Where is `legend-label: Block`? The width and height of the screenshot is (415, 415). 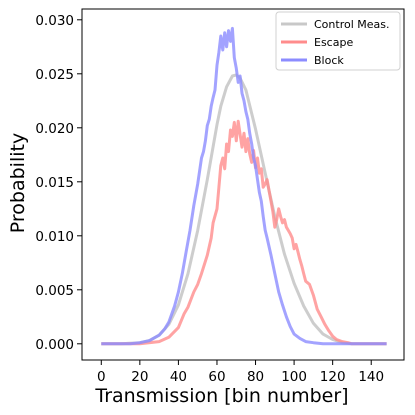 legend-label: Block is located at coordinates (329, 60).